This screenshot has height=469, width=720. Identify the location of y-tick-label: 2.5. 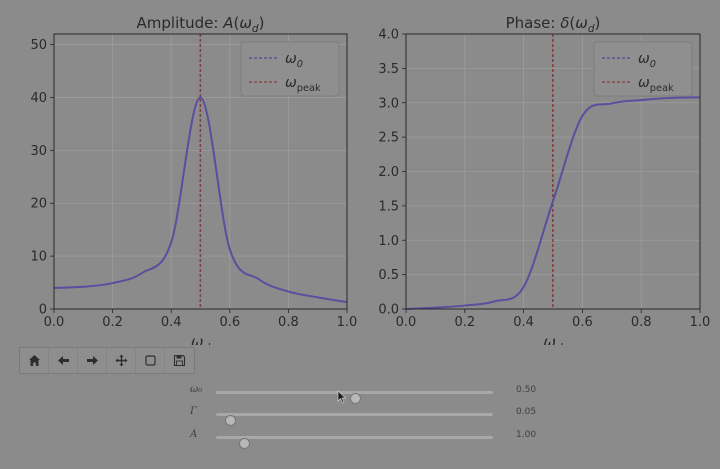
(388, 138).